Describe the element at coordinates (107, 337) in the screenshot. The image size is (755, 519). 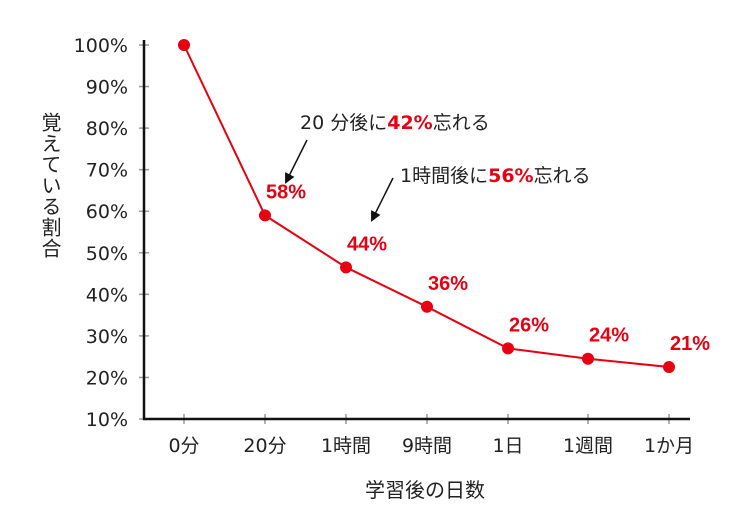
I see `y-tick-label: 30%` at that location.